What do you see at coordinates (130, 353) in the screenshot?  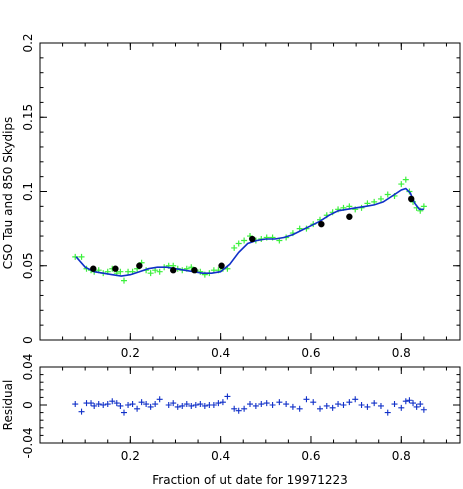 I see `main-x-tick-label: 0.2` at bounding box center [130, 353].